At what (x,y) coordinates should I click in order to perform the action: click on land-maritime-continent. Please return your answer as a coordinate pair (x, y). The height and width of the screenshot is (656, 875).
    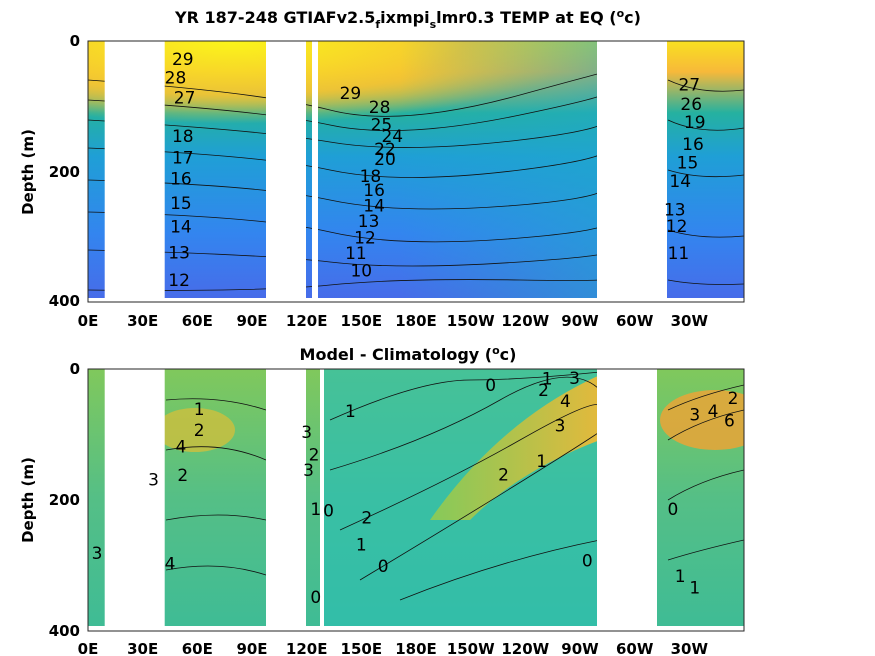
    Looking at the image, I should click on (286, 171).